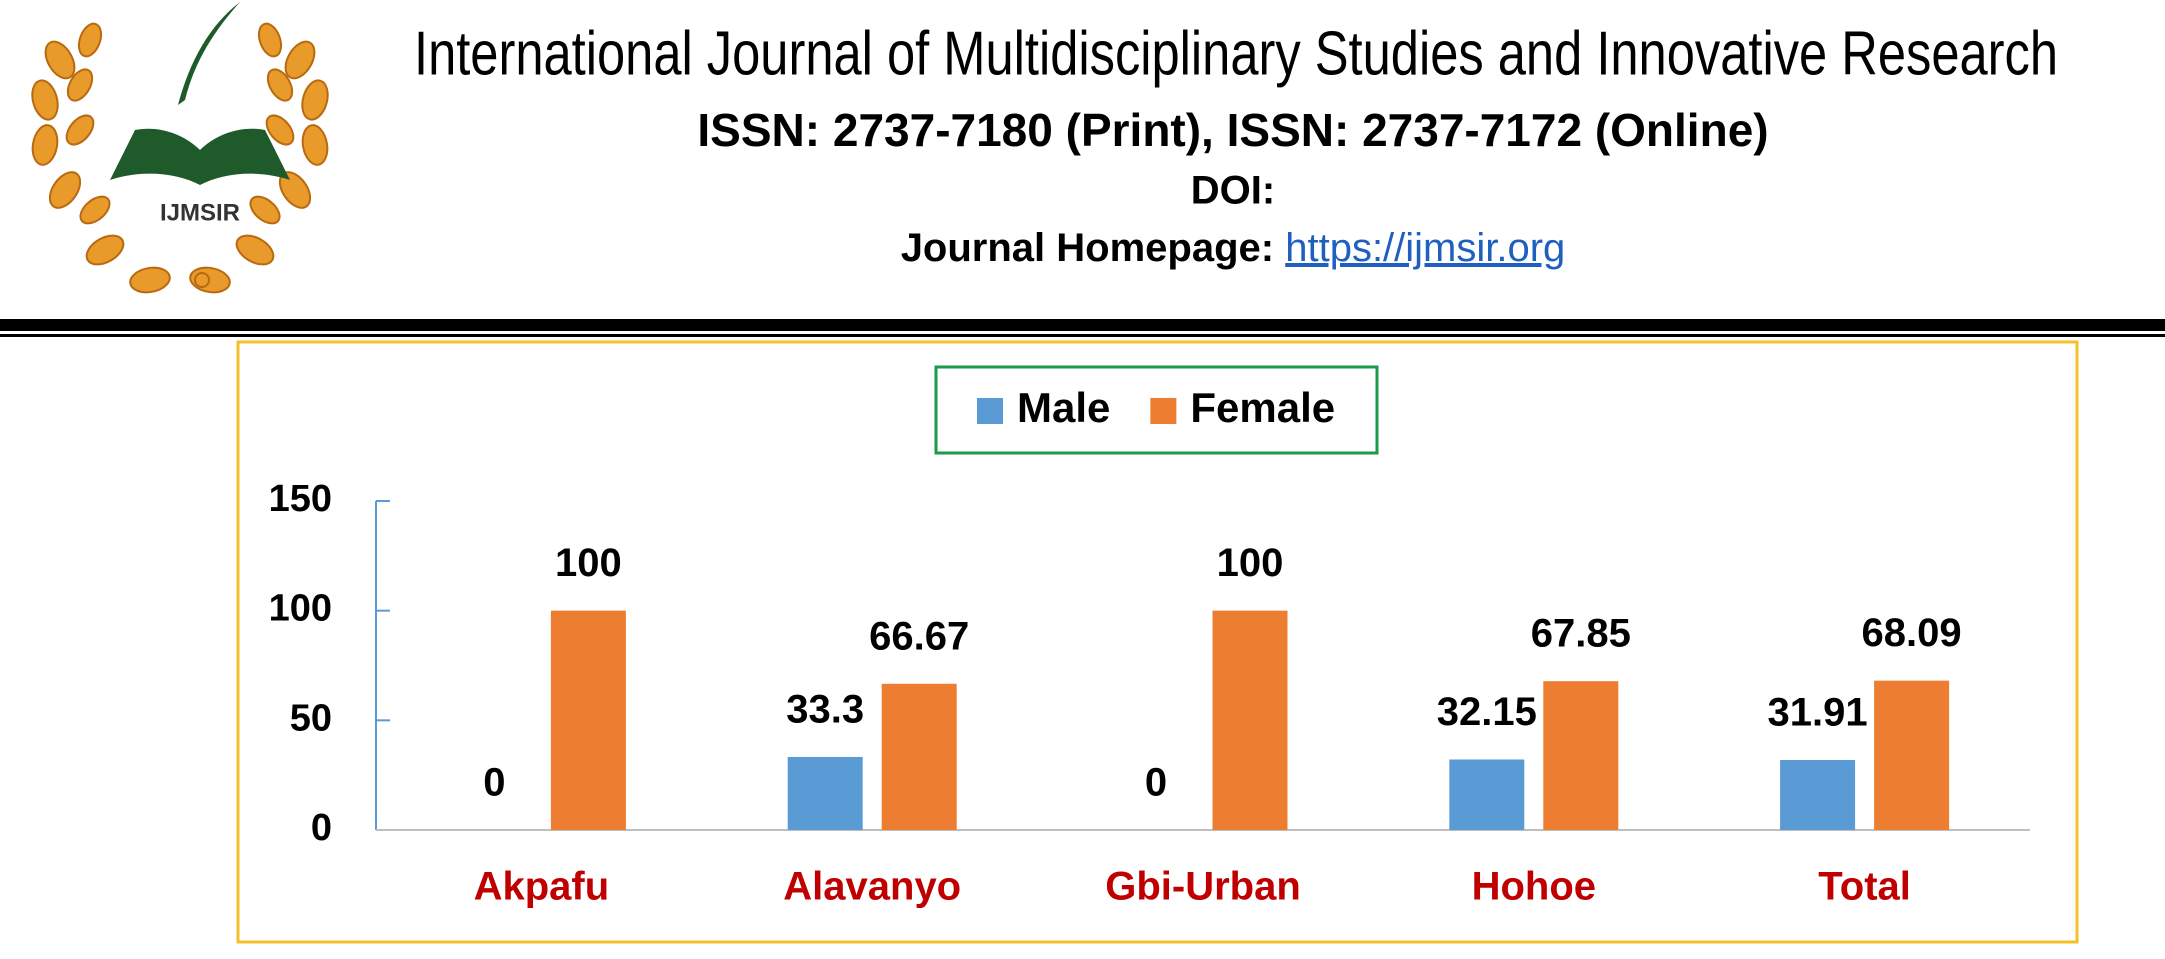  Describe the element at coordinates (200, 212) in the screenshot. I see `logo-text: IJMSIR` at that location.